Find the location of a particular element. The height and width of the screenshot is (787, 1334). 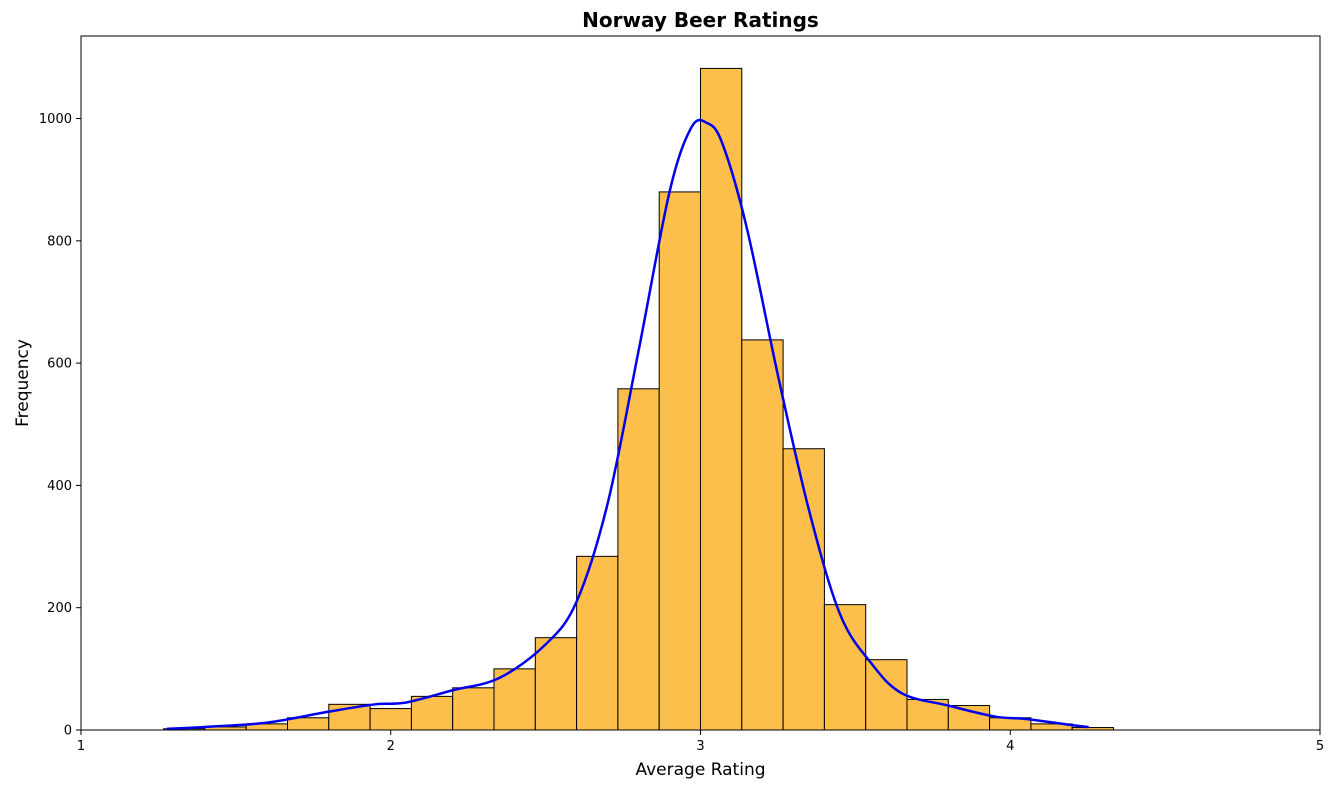

y-tick-label: 600 is located at coordinates (59, 364).